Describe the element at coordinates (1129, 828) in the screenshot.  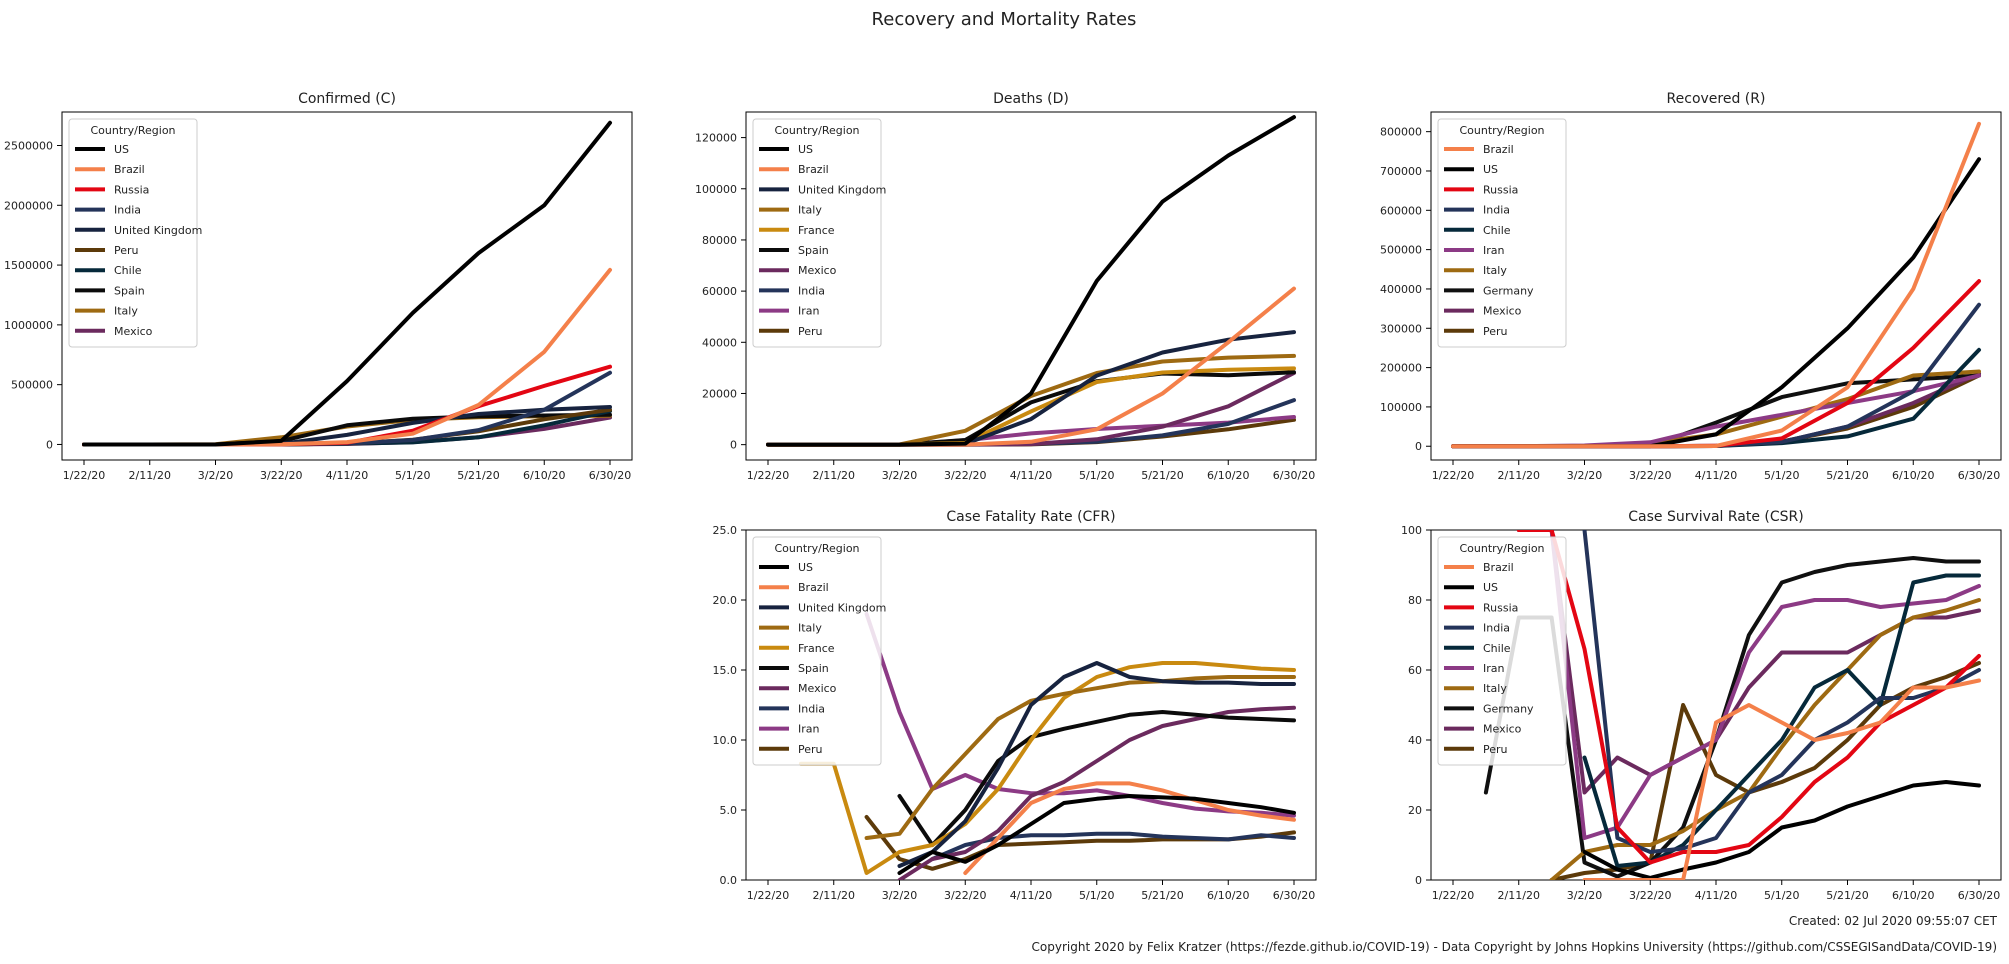
I see `series-line-brazil` at that location.